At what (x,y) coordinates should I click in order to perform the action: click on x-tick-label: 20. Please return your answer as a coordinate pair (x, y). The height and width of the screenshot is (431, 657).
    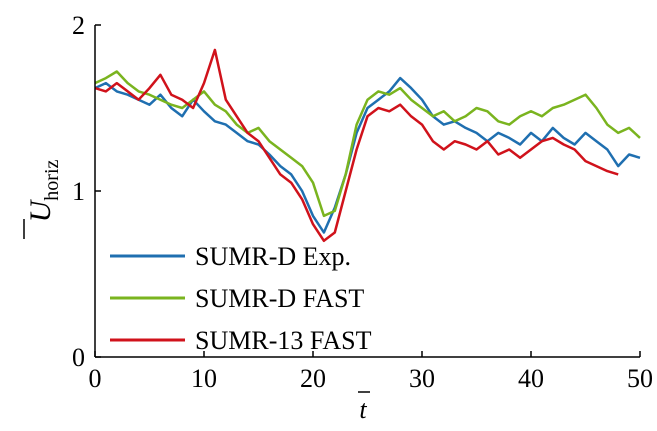
    Looking at the image, I should click on (313, 378).